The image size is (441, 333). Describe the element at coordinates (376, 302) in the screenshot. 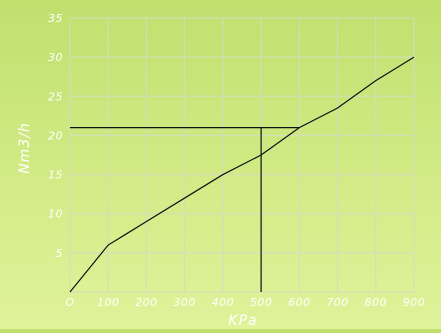

I see `x-tick-label: 800` at that location.